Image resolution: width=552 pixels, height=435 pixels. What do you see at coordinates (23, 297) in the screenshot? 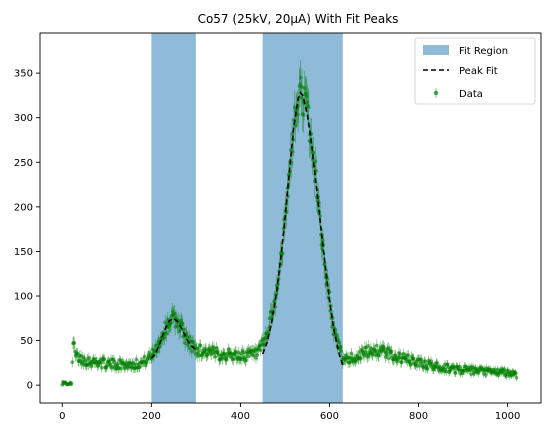
I see `y-tick-label: 100` at bounding box center [23, 297].